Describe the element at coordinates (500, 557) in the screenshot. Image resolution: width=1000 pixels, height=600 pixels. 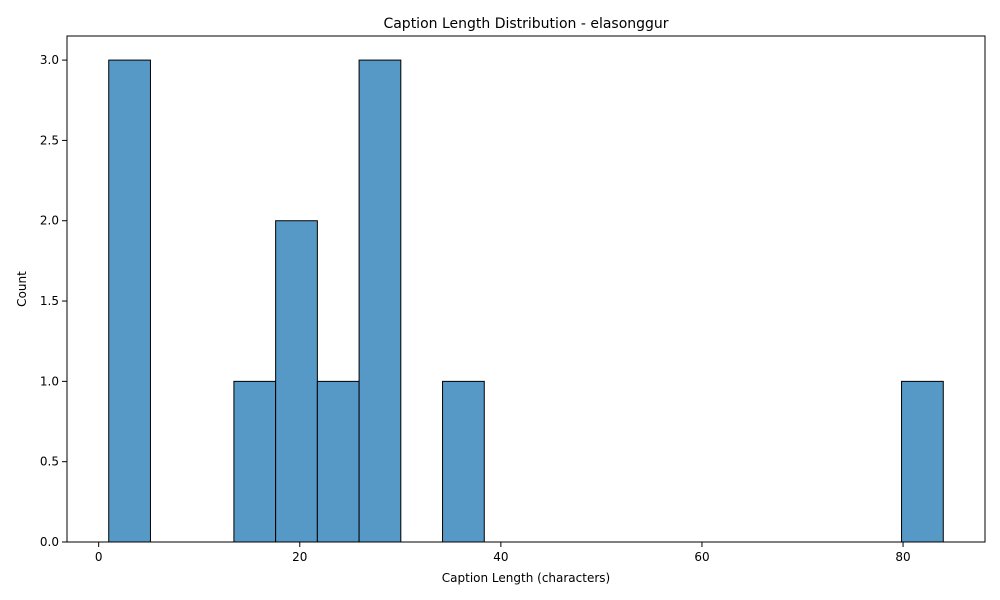
I see `x-tick-label-2: 40` at that location.